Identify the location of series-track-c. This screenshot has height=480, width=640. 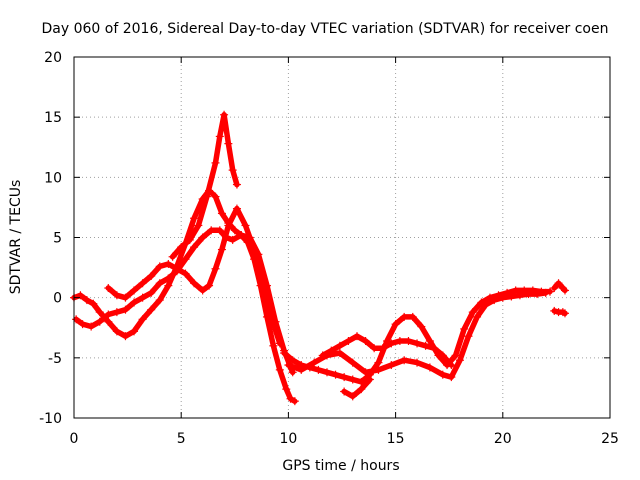
(194, 276).